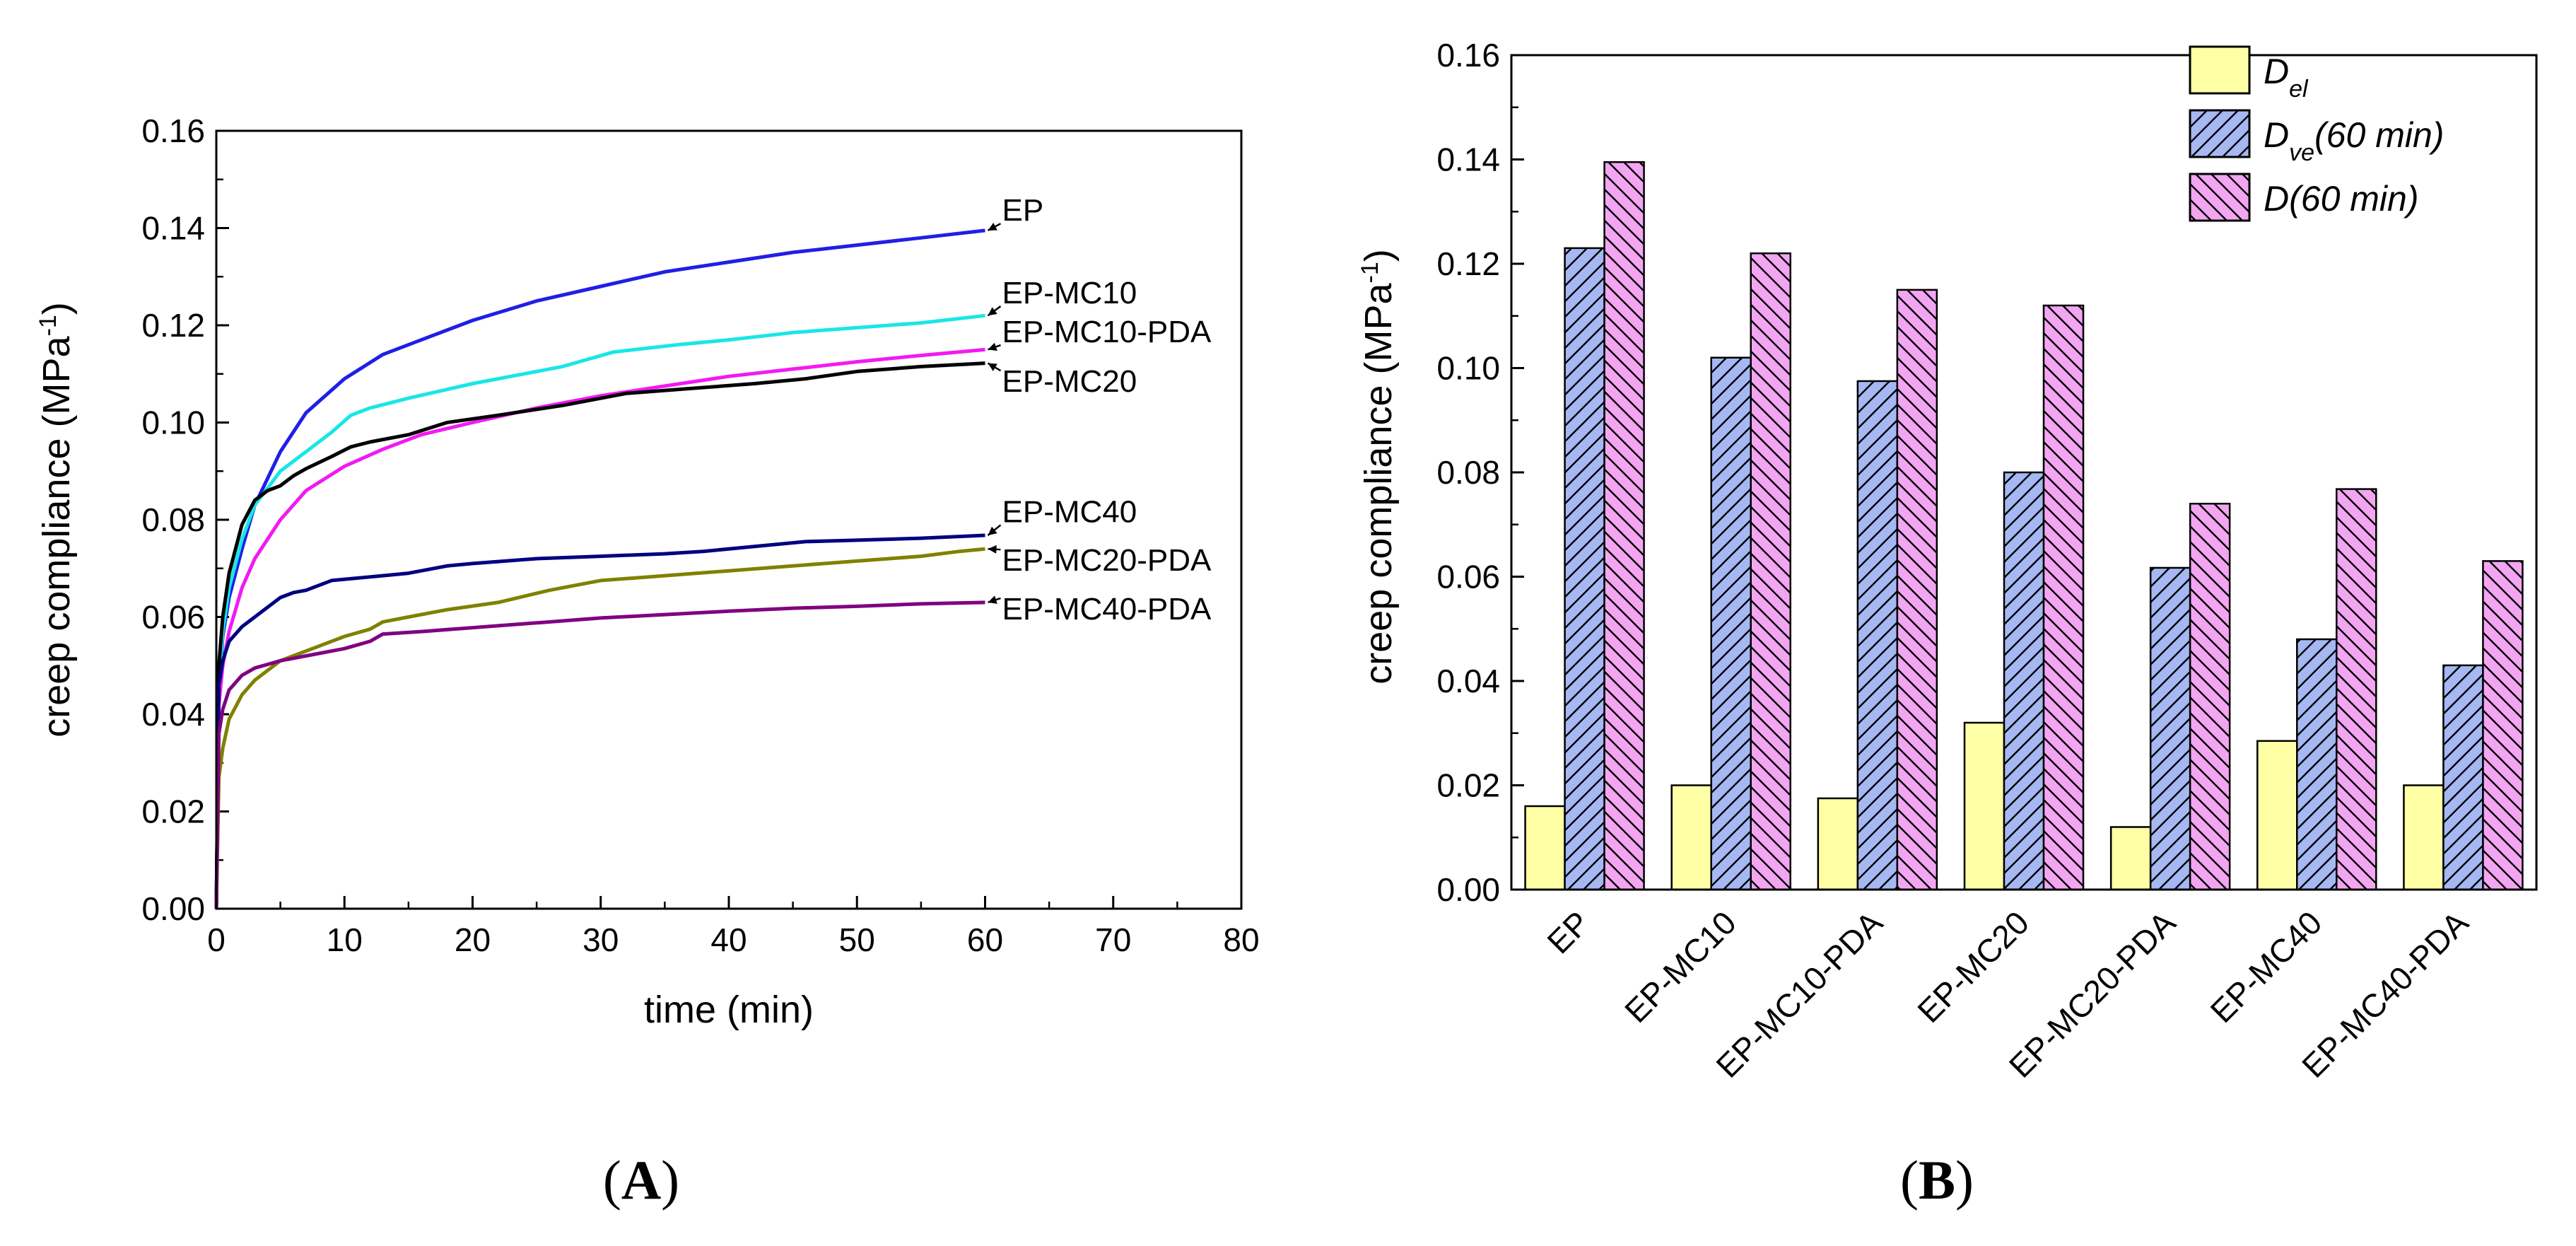 The height and width of the screenshot is (1246, 2576). What do you see at coordinates (217, 939) in the screenshot?
I see `panel-a-xtick-label: 0` at bounding box center [217, 939].